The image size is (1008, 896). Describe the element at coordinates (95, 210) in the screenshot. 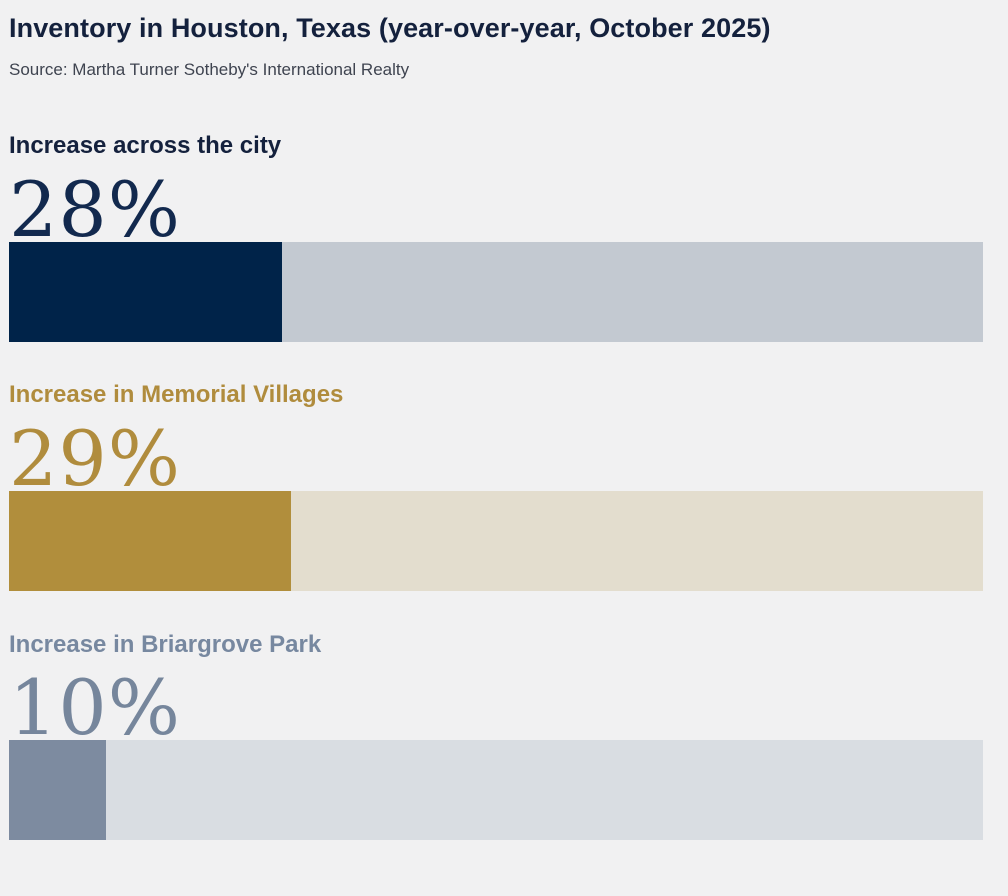

I see `stat-value: 28%` at that location.